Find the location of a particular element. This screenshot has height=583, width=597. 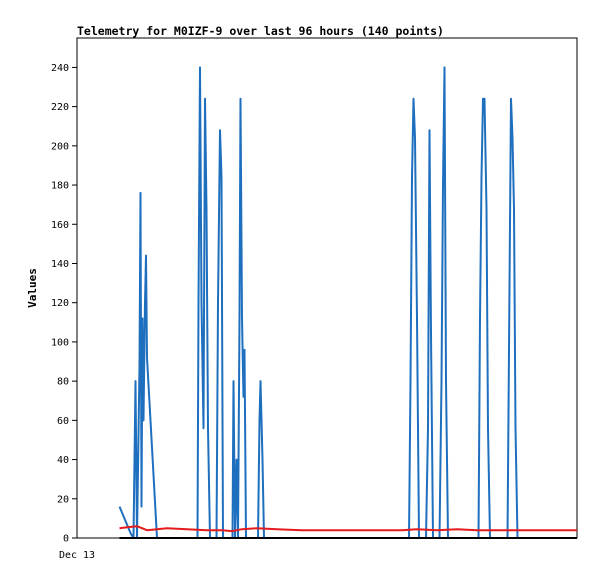

y-tick-label: 200 is located at coordinates (60, 146).